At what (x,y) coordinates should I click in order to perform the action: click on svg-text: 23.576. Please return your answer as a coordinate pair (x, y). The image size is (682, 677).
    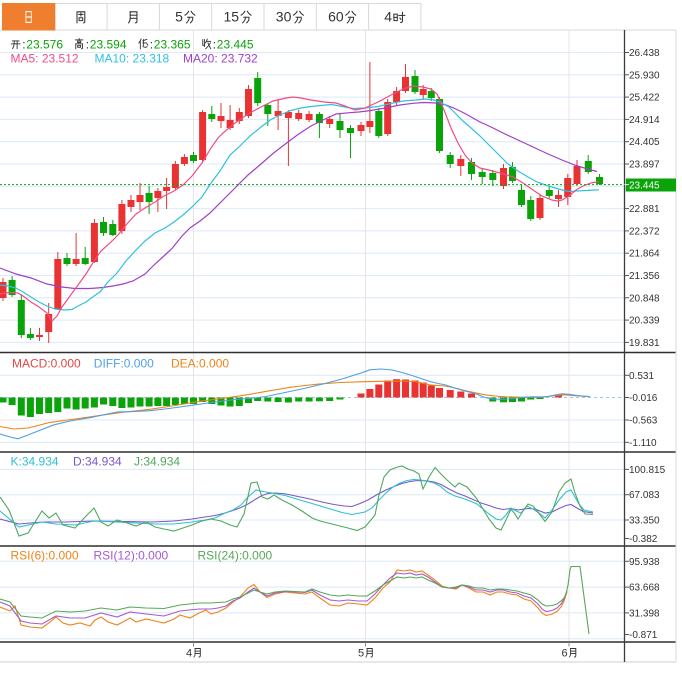
    Looking at the image, I should click on (44, 44).